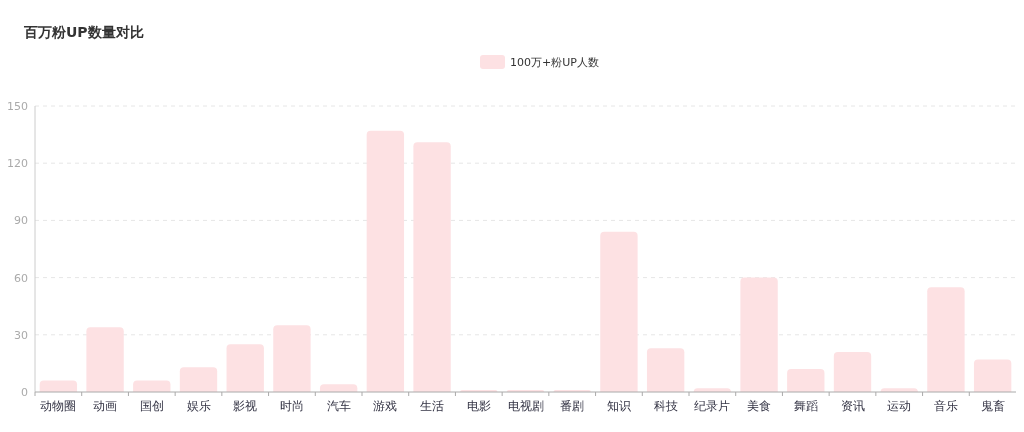 The height and width of the screenshot is (432, 1024). I want to click on y-tick-label: 0, so click(24, 392).